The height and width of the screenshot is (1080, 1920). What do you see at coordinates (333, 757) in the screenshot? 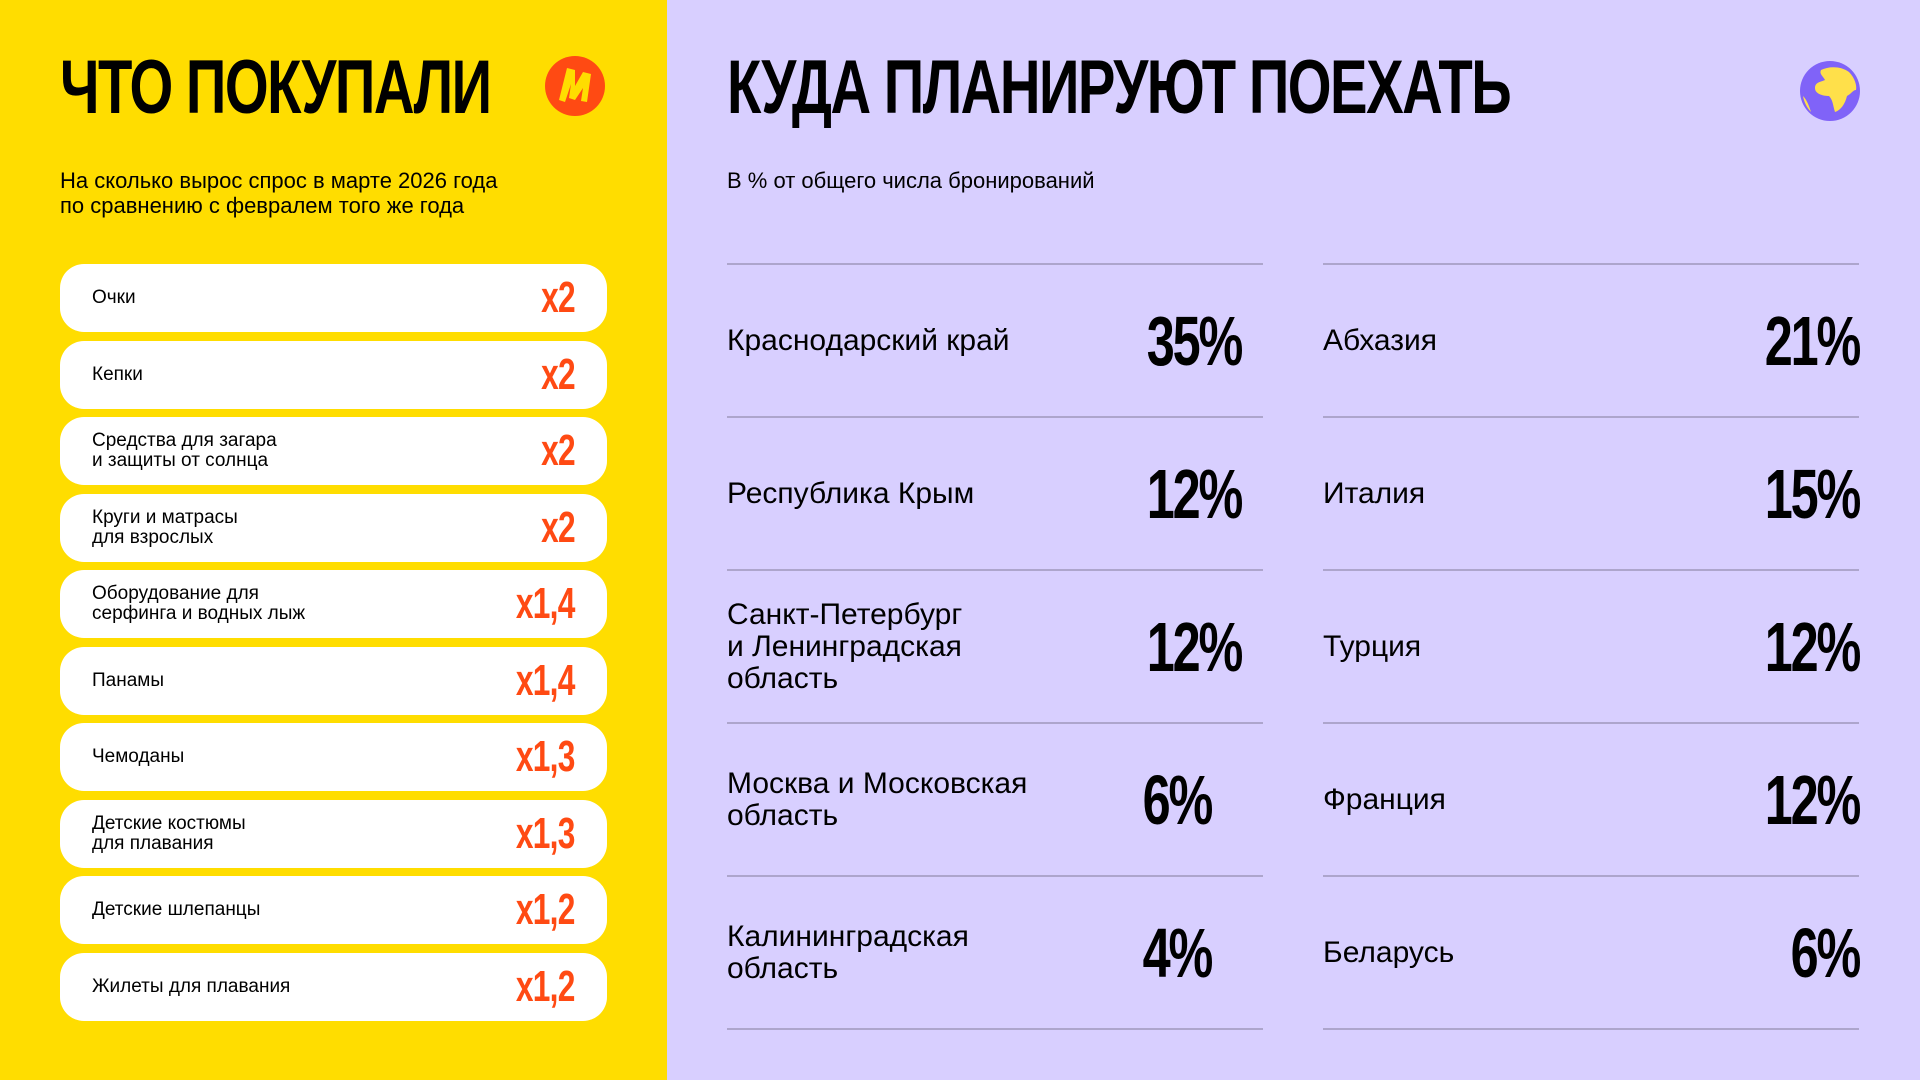
I see `list-item: Чемоданы x1,3` at bounding box center [333, 757].